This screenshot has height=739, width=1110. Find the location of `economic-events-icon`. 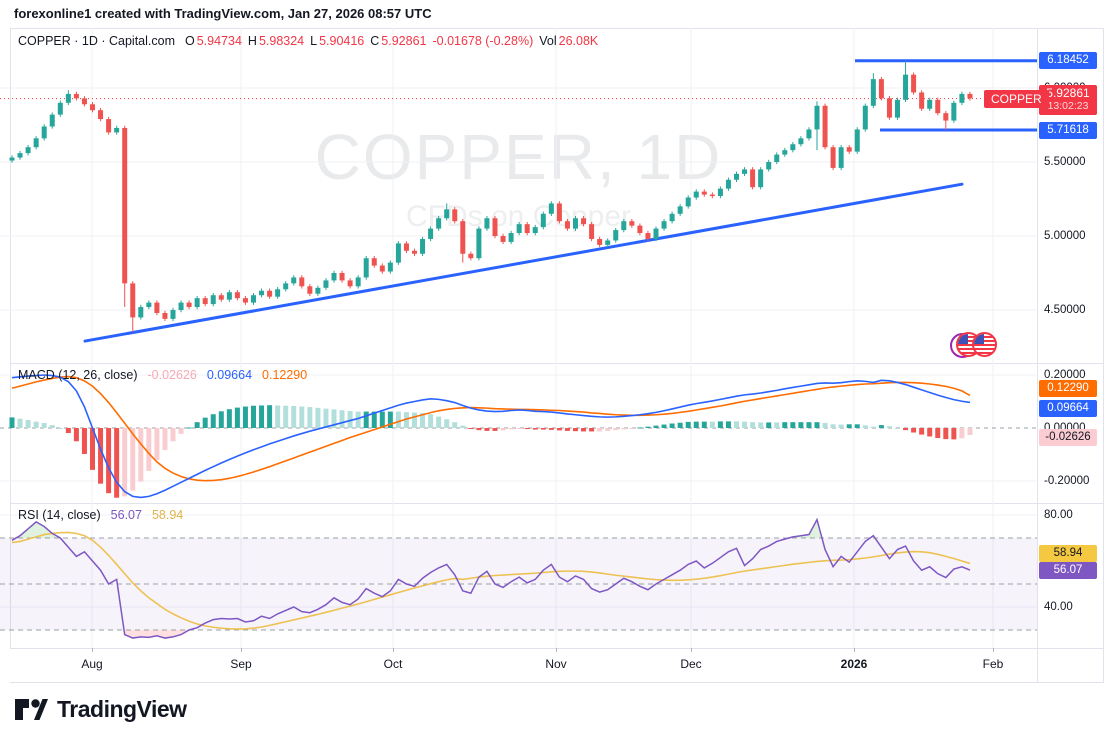

economic-events-icon is located at coordinates (973, 344).